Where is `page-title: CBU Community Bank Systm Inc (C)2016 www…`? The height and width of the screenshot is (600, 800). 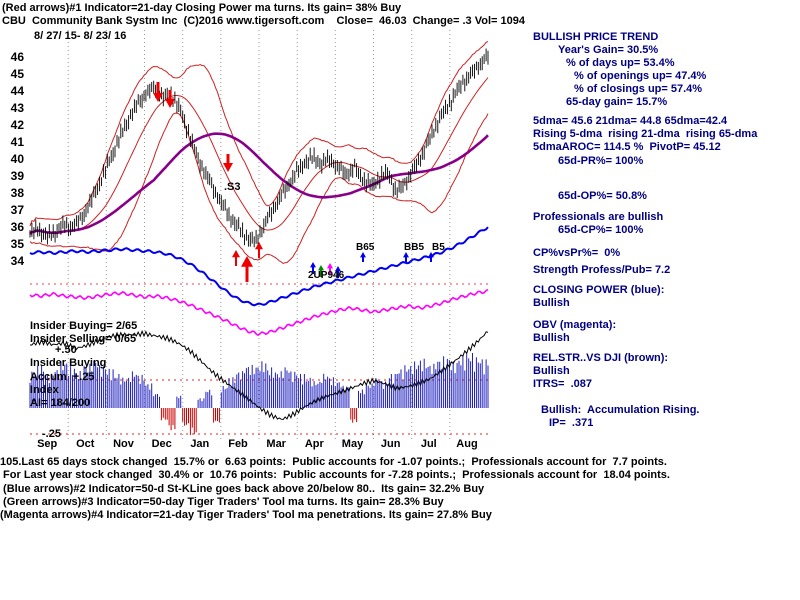 page-title: CBU Community Bank Systm Inc (C)2016 www… is located at coordinates (263, 21).